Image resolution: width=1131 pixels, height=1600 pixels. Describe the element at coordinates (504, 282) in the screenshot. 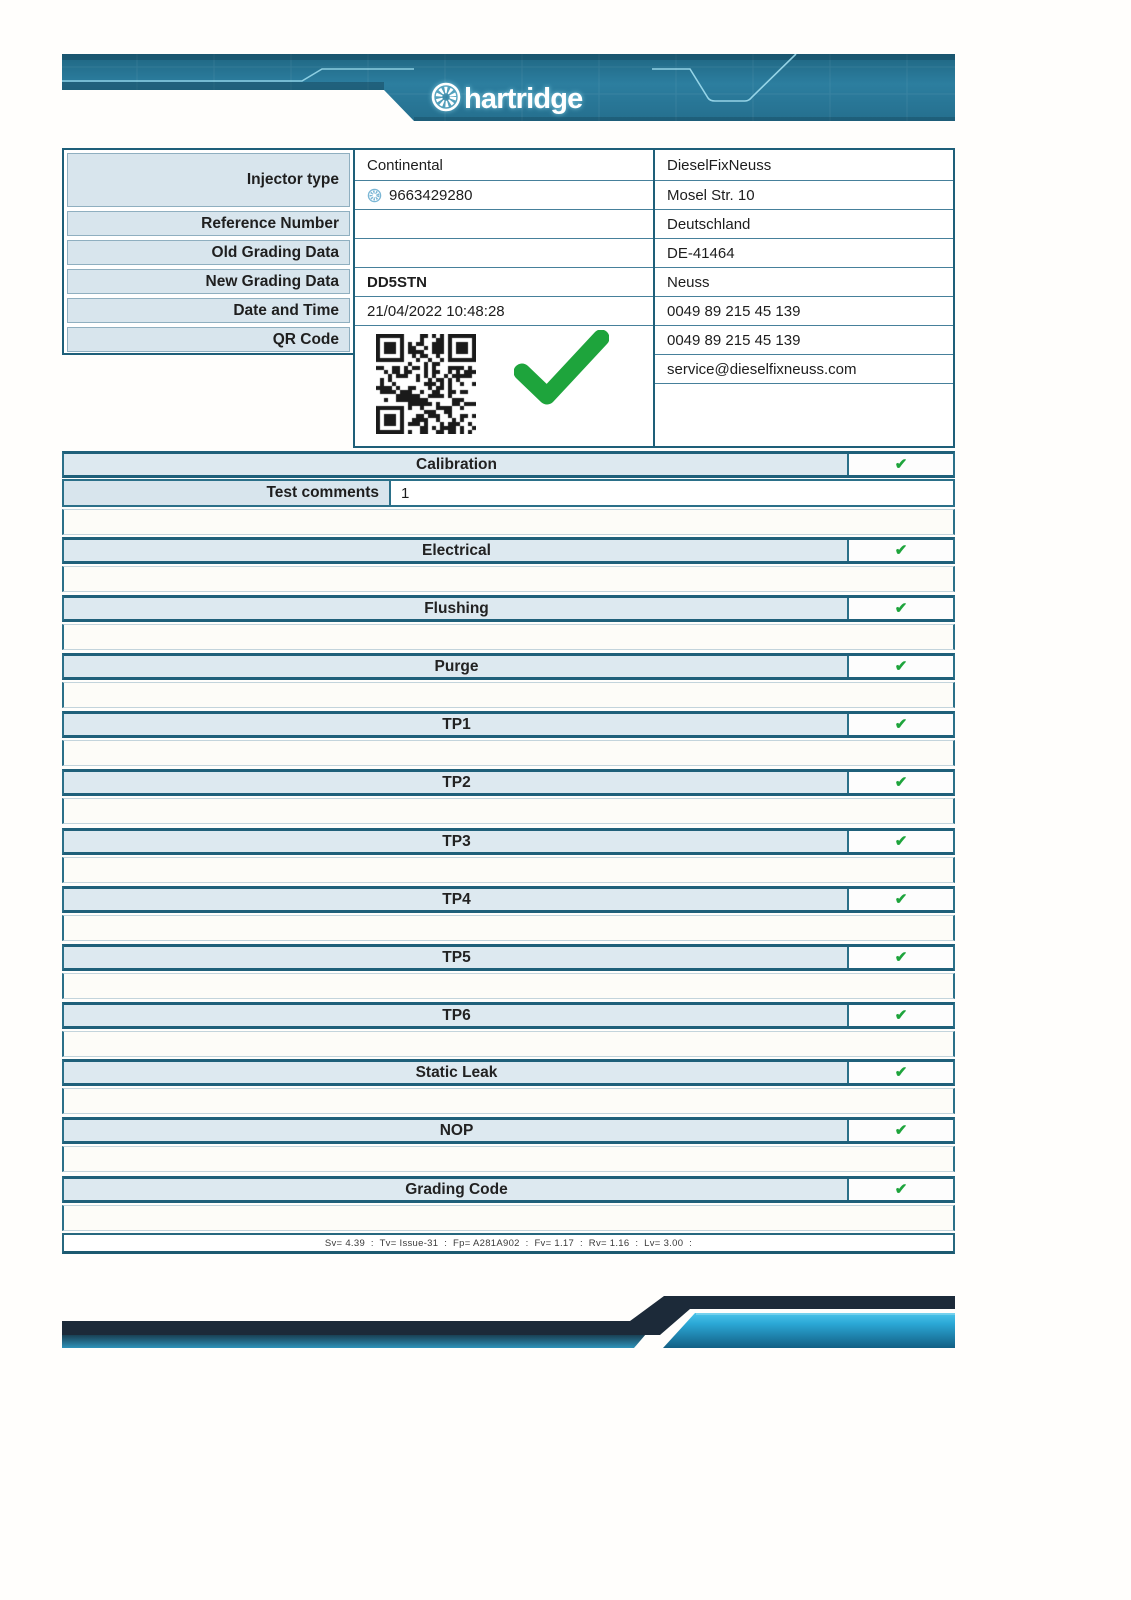

I see `new-grading-value: DD5STN` at that location.